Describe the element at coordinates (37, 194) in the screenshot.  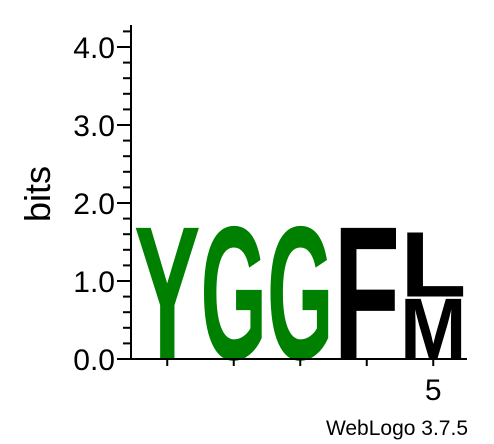
I see `y-axis-title: bits` at that location.